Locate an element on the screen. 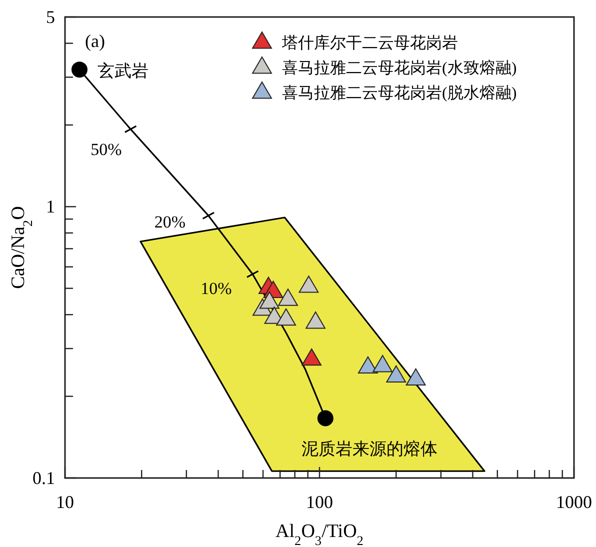 This screenshot has height=547, width=596. legend-label: 喜马拉雅二云母花岗岩(脱水熔融) is located at coordinates (399, 93).